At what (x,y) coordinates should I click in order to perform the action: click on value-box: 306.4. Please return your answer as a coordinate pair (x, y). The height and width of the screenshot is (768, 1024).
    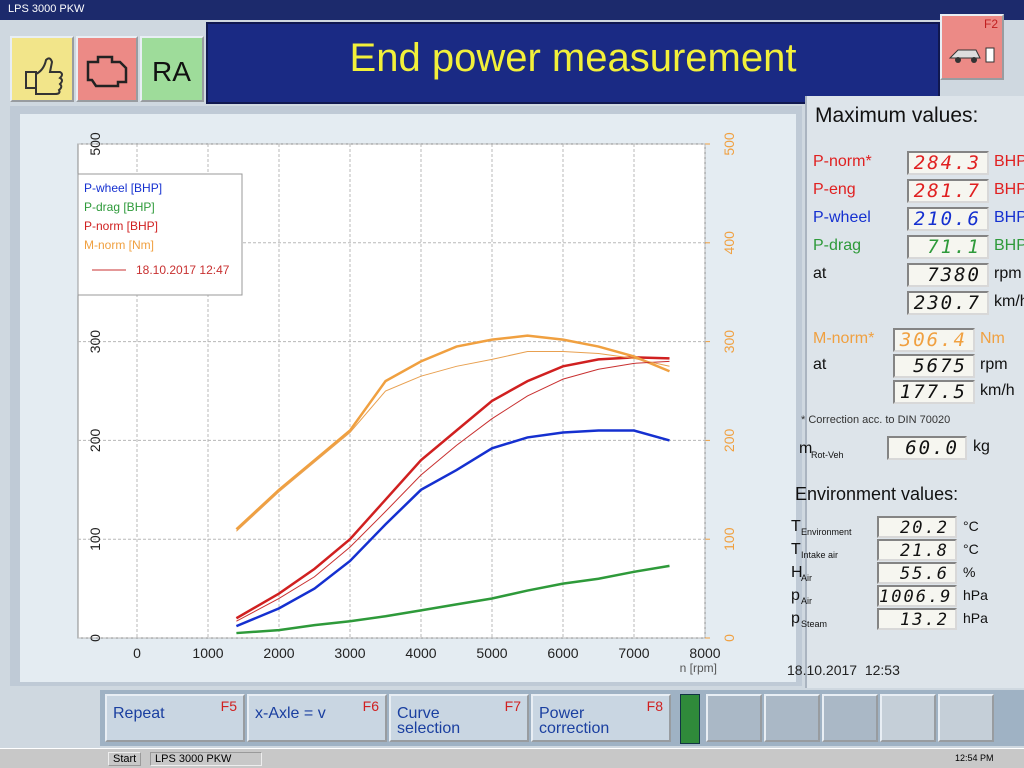
    Looking at the image, I should click on (934, 340).